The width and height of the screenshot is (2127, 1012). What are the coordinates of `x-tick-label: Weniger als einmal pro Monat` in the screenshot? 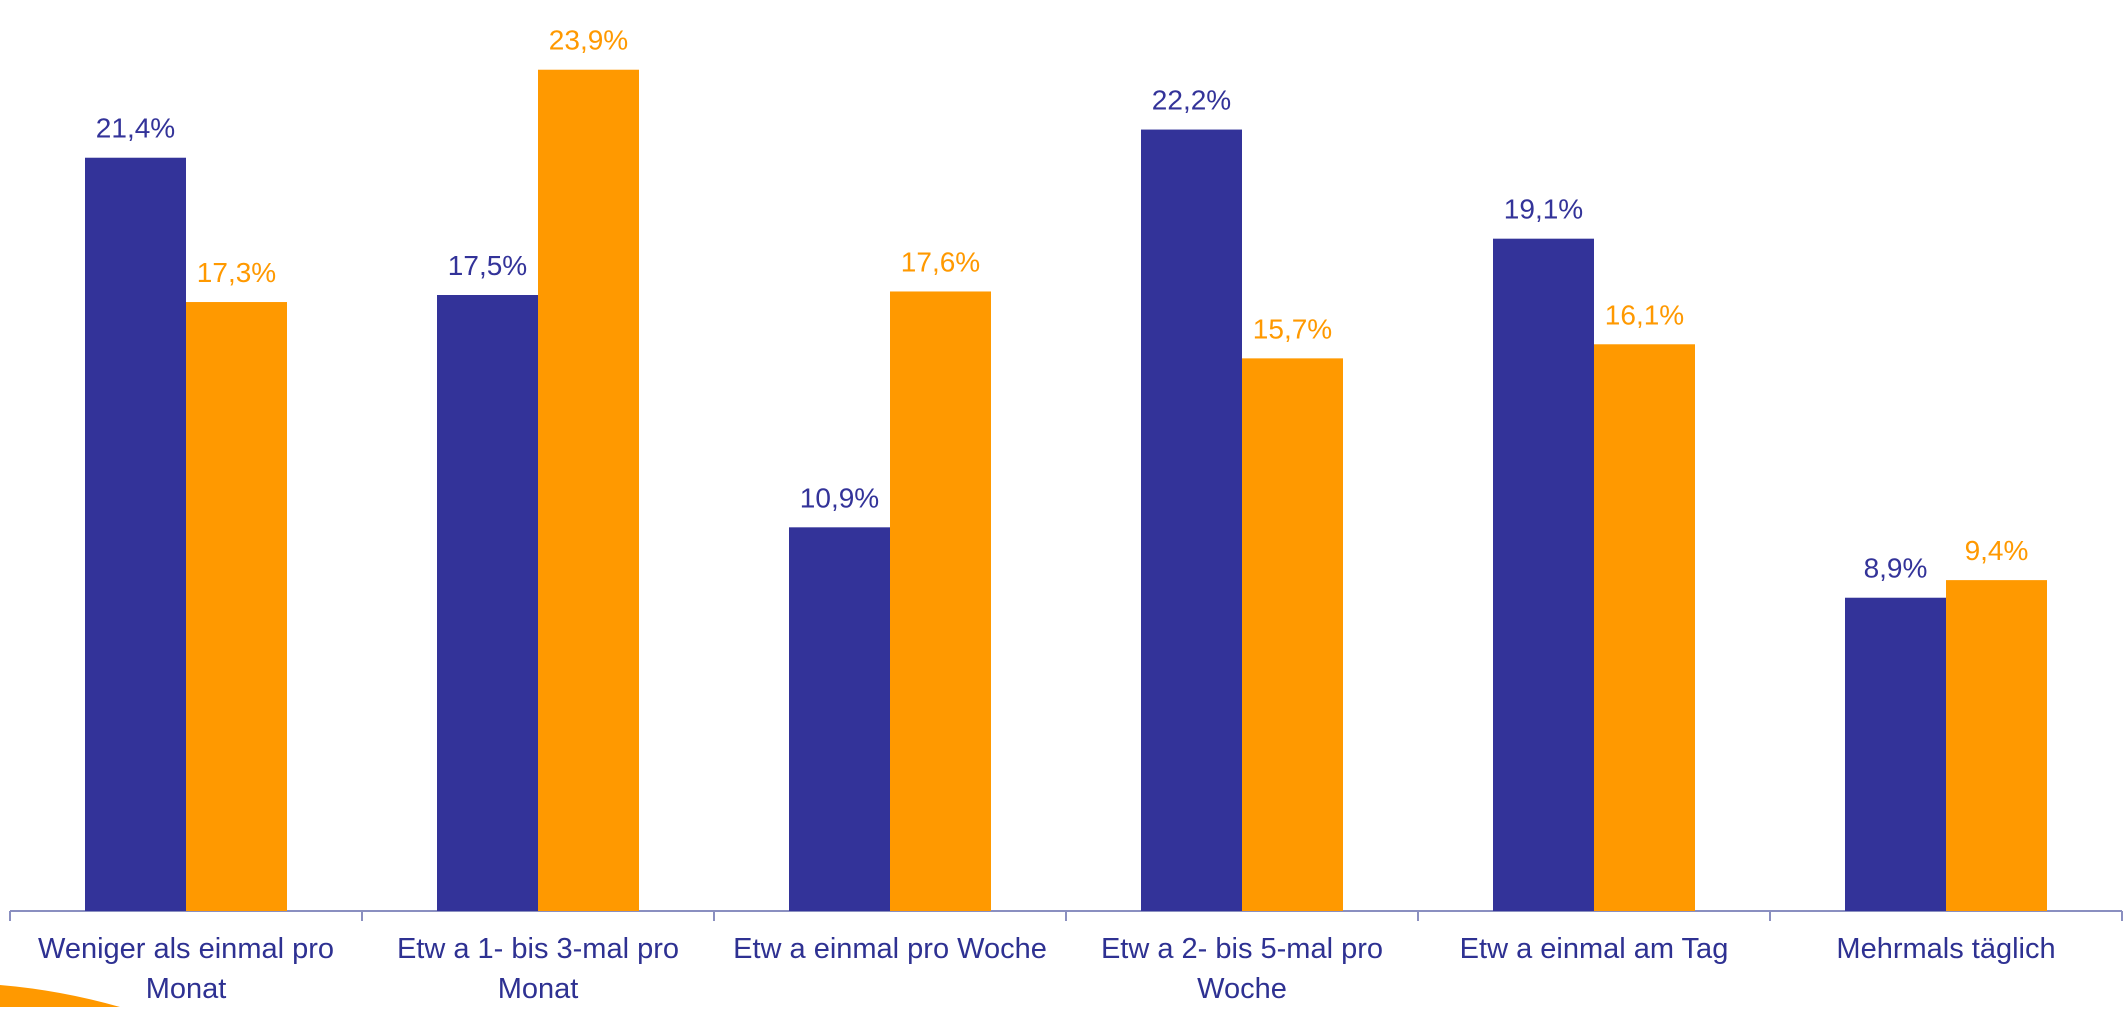 It's located at (186, 969).